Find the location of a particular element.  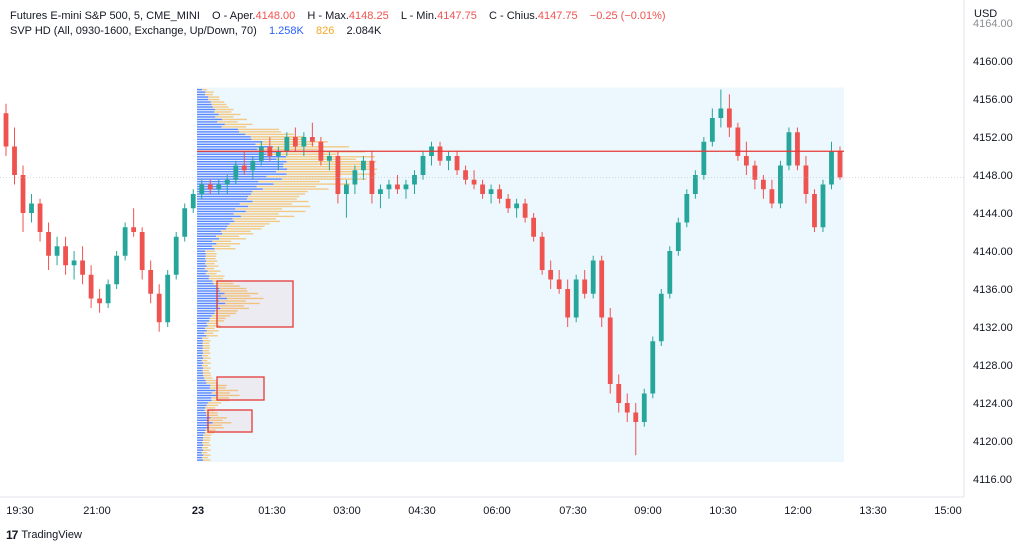

symbol-name: Futures E-mini S&P 500, 5, CME_MINI is located at coordinates (105, 16).